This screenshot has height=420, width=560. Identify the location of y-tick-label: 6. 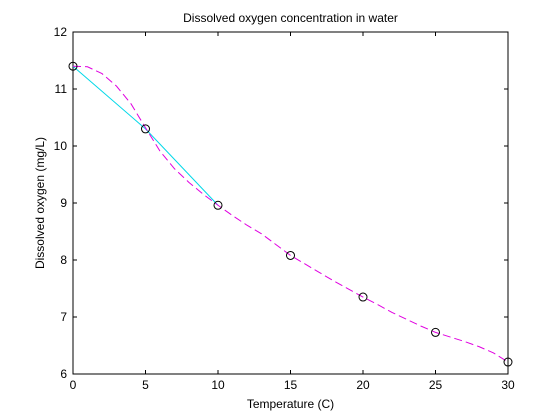
(63, 374).